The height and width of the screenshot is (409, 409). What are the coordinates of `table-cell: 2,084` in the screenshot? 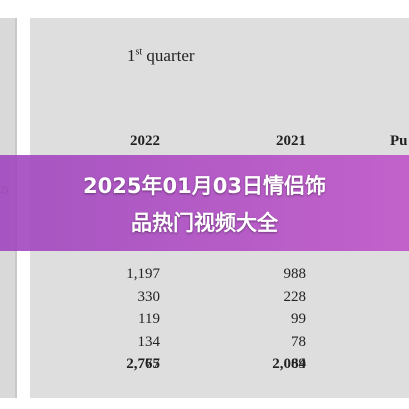 It's located at (289, 364).